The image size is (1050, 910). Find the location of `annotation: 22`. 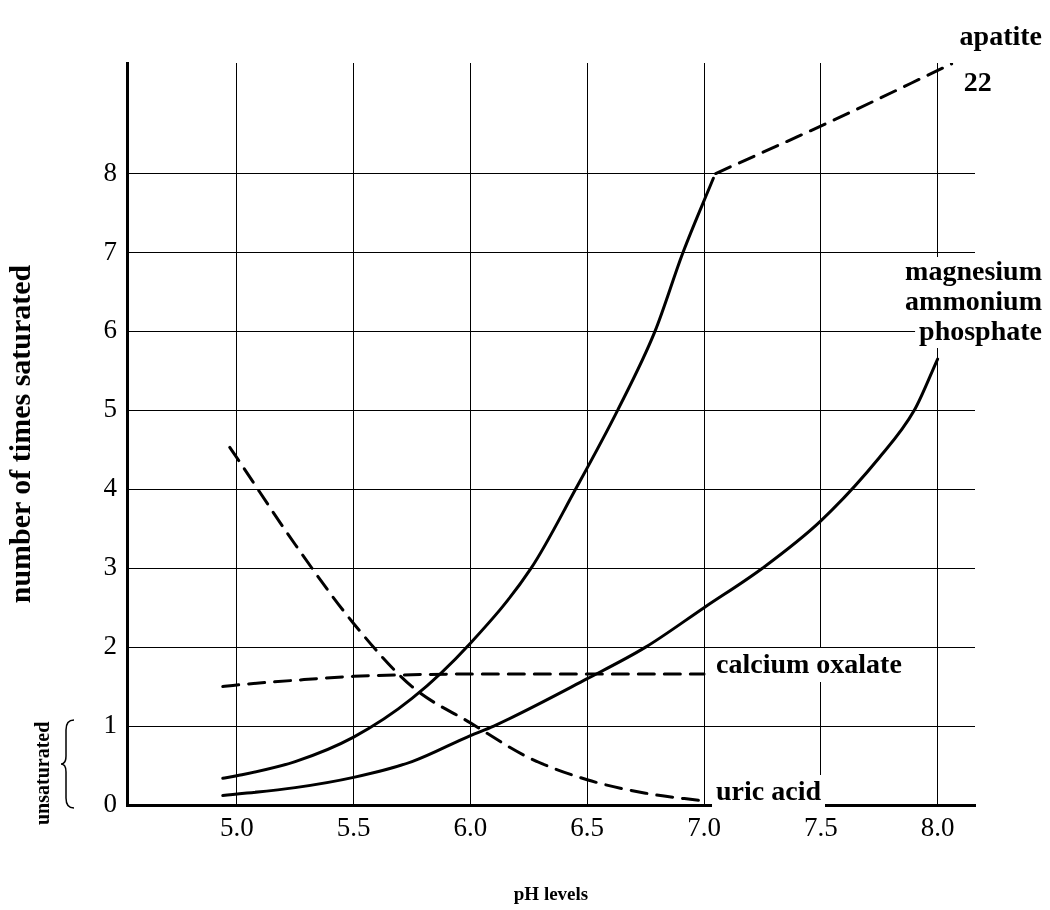

annotation: 22 is located at coordinates (977, 82).